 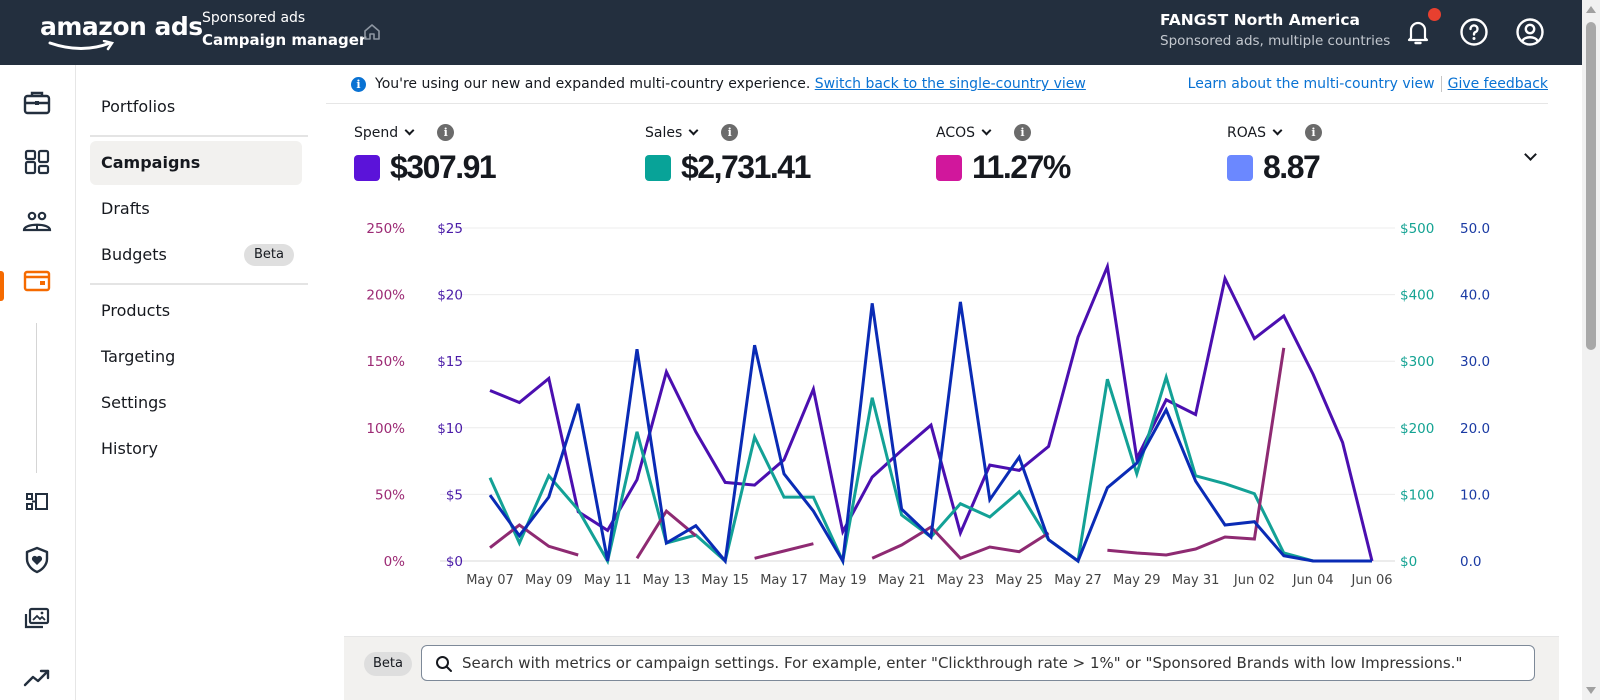 What do you see at coordinates (1137, 580) in the screenshot?
I see `x-axis-tick-label: May 29` at bounding box center [1137, 580].